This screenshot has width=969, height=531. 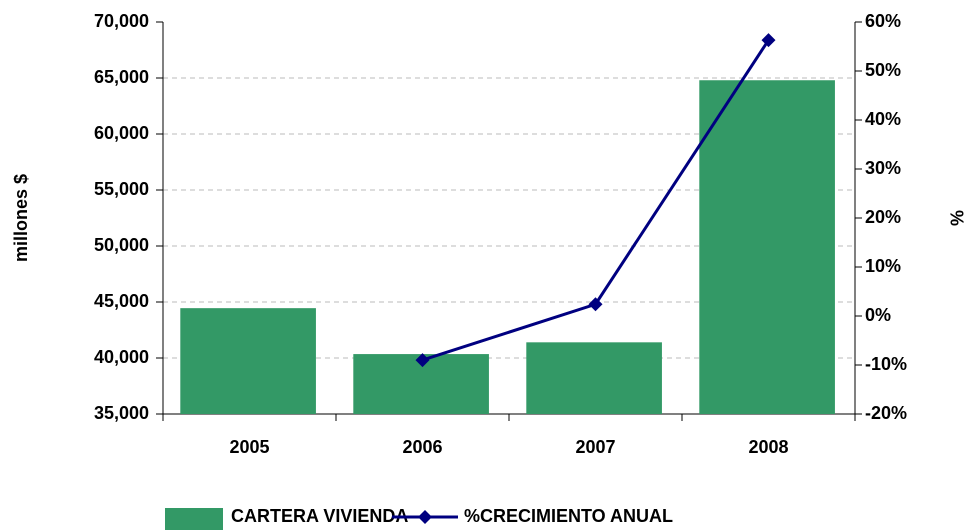 I want to click on y2-tick-label: 20%, so click(x=883, y=217).